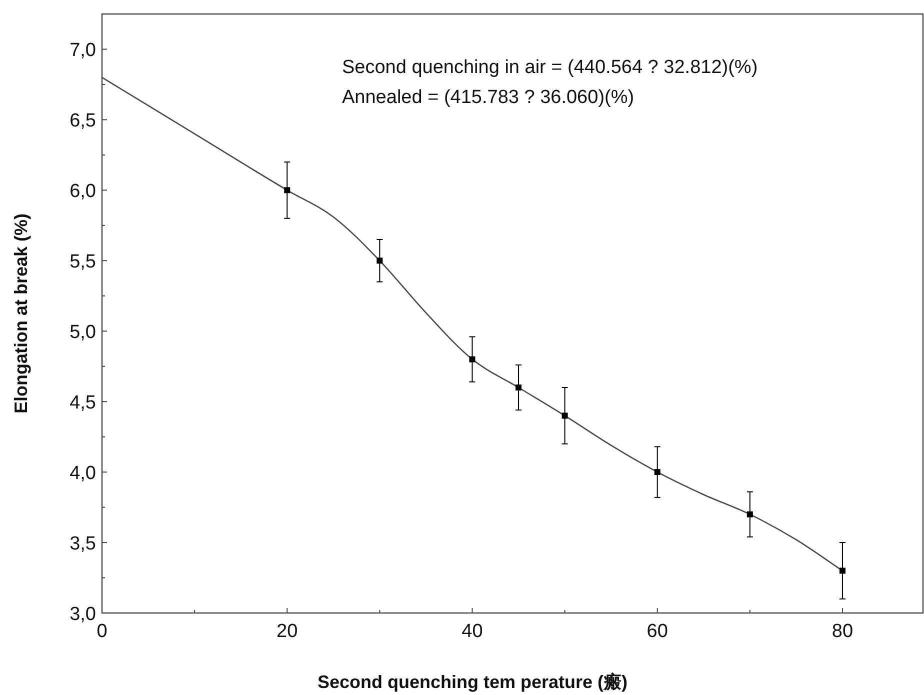 This screenshot has height=695, width=924. I want to click on y-axis-title: Elongation at break (%), so click(21, 313).